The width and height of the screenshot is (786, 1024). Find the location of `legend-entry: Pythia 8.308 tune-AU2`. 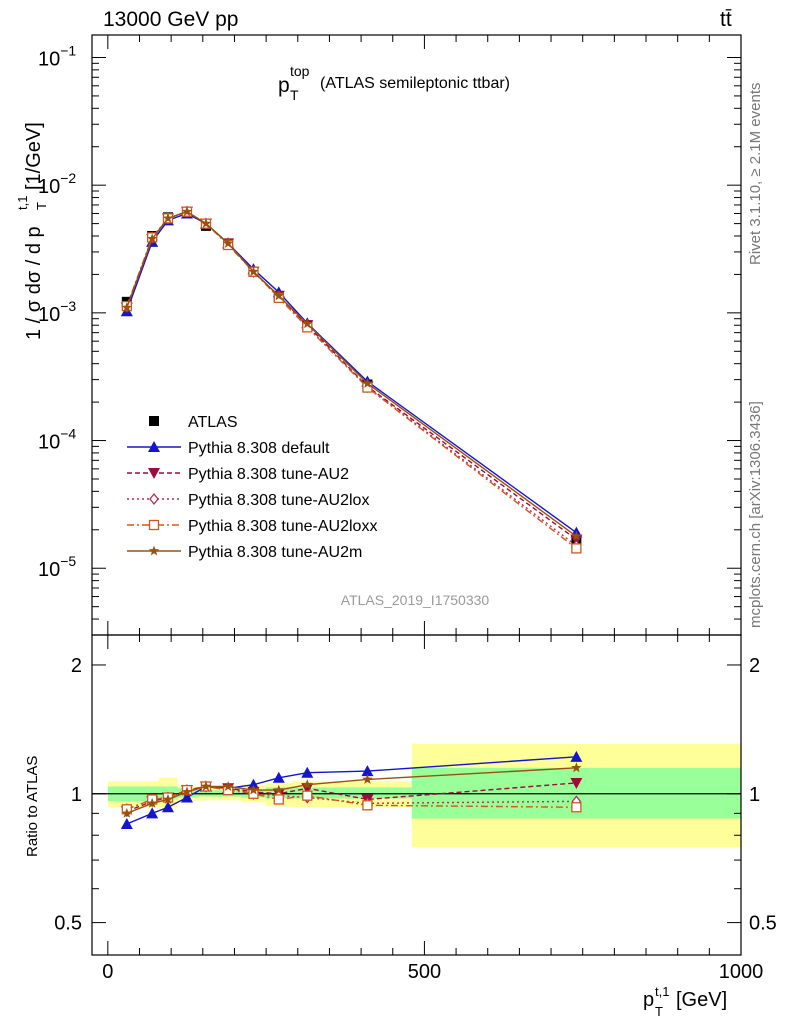

legend-entry: Pythia 8.308 tune-AU2 is located at coordinates (238, 474).